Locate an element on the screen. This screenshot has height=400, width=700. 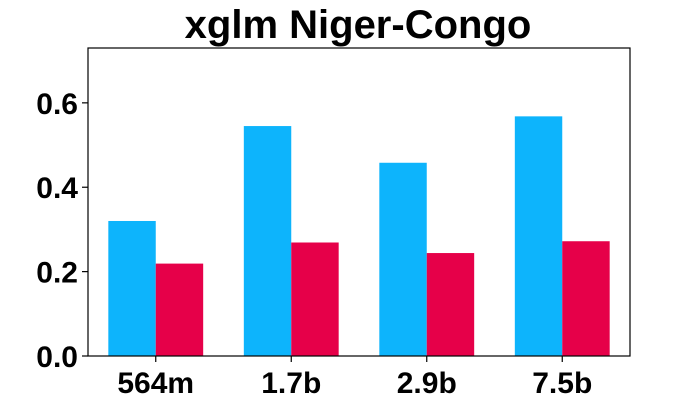
y-tick-label: 0.6 is located at coordinates (57, 104).